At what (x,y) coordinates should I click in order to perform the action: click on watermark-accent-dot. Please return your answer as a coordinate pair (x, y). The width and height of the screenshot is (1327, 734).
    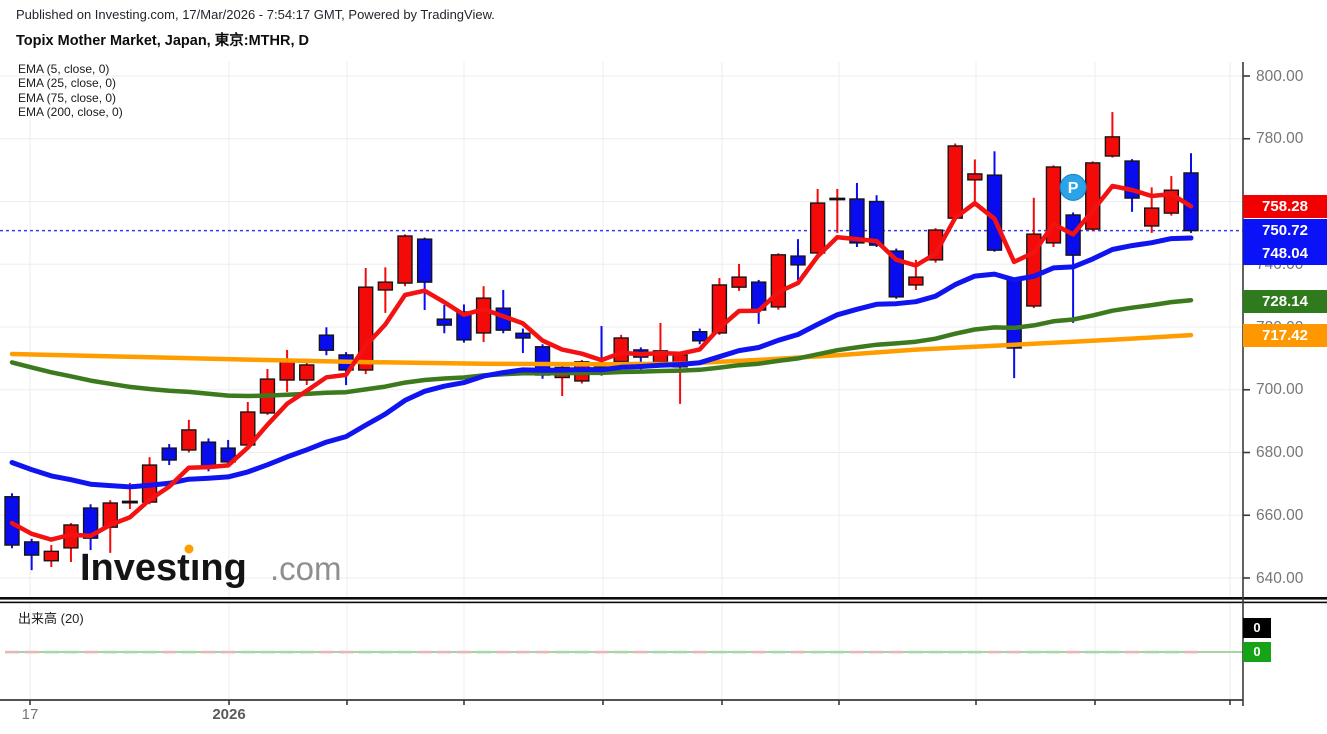
    Looking at the image, I should click on (189, 549).